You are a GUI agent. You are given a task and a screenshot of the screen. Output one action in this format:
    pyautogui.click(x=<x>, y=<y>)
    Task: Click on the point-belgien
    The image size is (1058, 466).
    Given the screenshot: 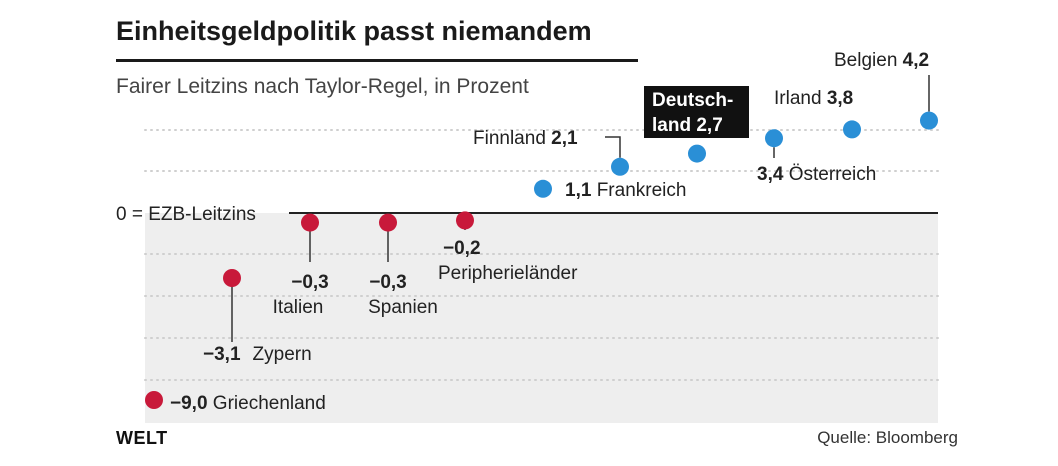 What is the action you would take?
    pyautogui.click(x=929, y=120)
    